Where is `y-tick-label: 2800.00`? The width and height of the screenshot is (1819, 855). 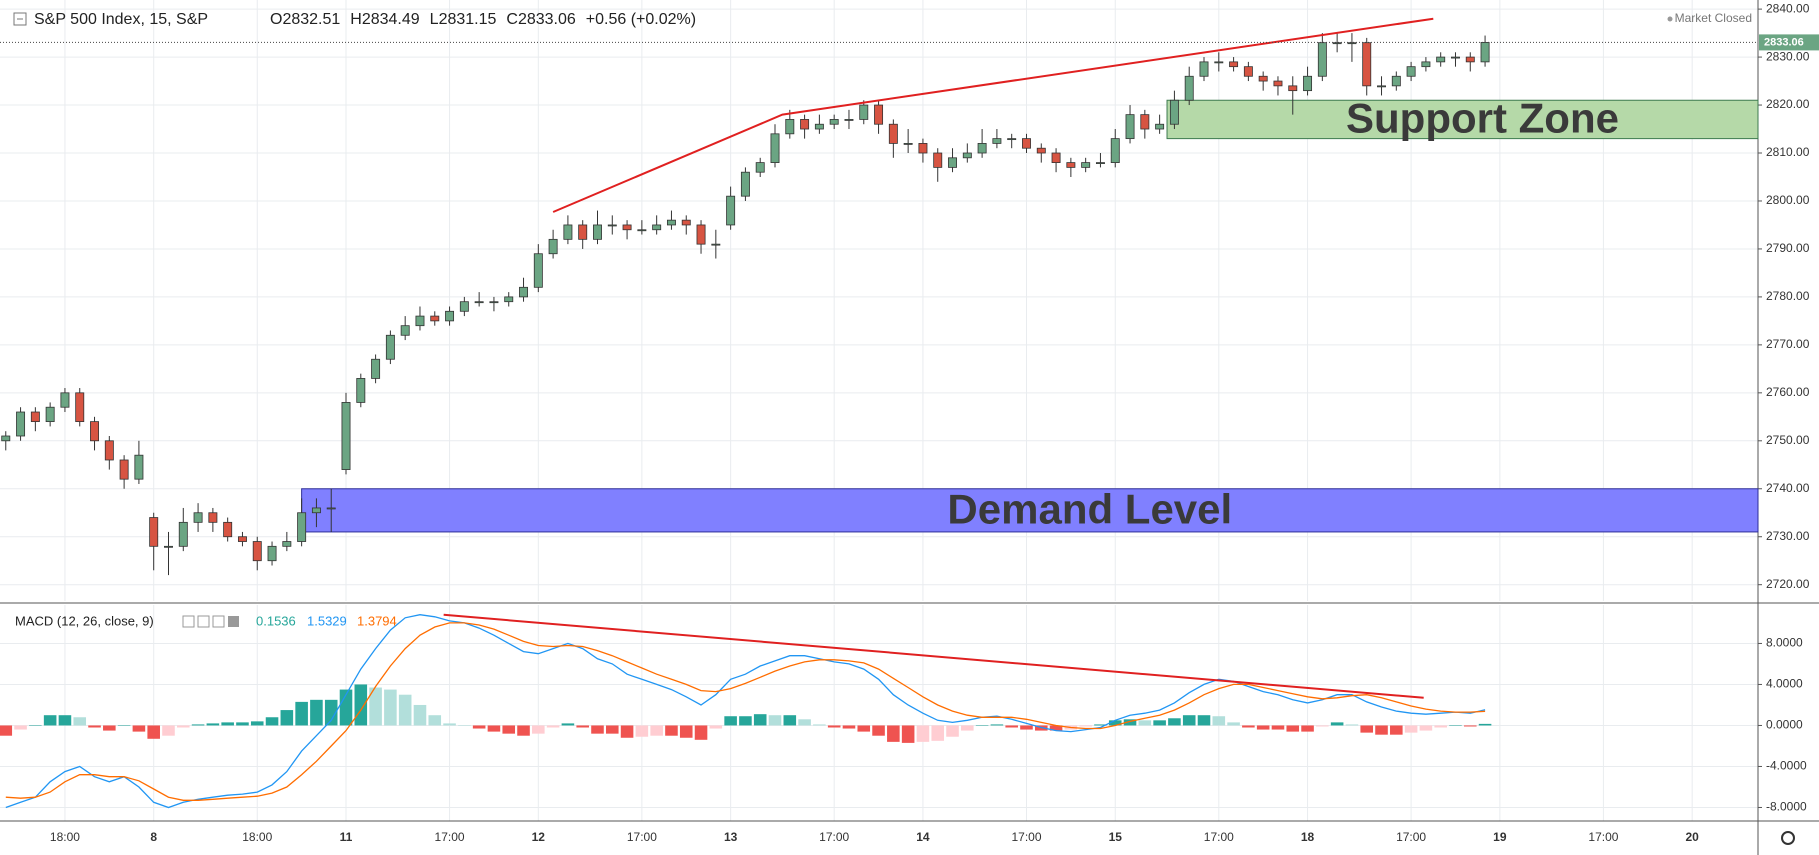 y-tick-label: 2800.00 is located at coordinates (1788, 200).